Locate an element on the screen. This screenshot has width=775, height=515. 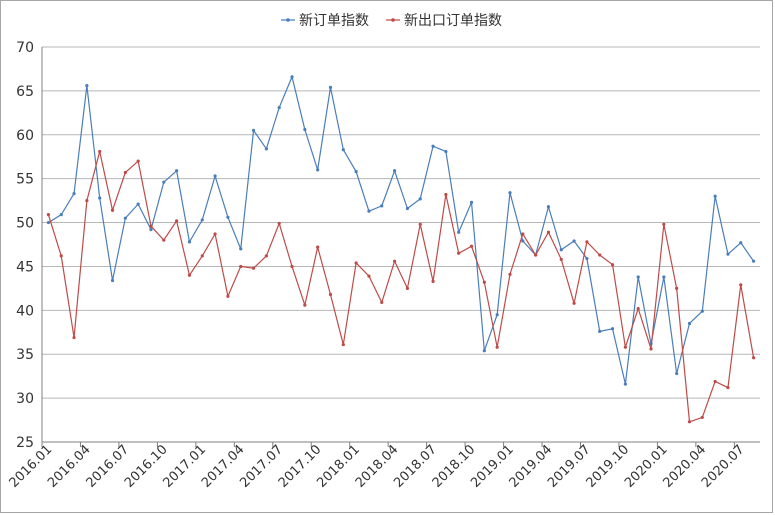
y-tick-label: 70 is located at coordinates (25, 48).